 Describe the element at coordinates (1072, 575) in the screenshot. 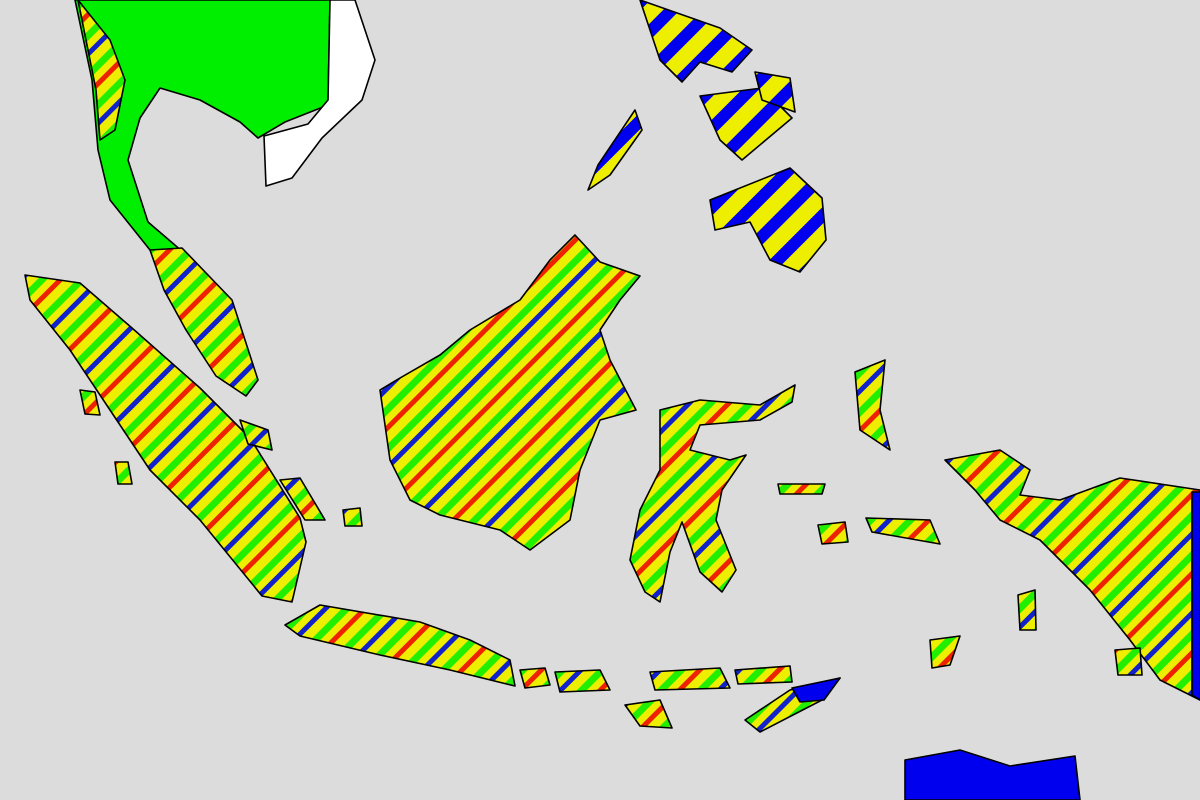

I see `region-striped-new-guinea` at that location.